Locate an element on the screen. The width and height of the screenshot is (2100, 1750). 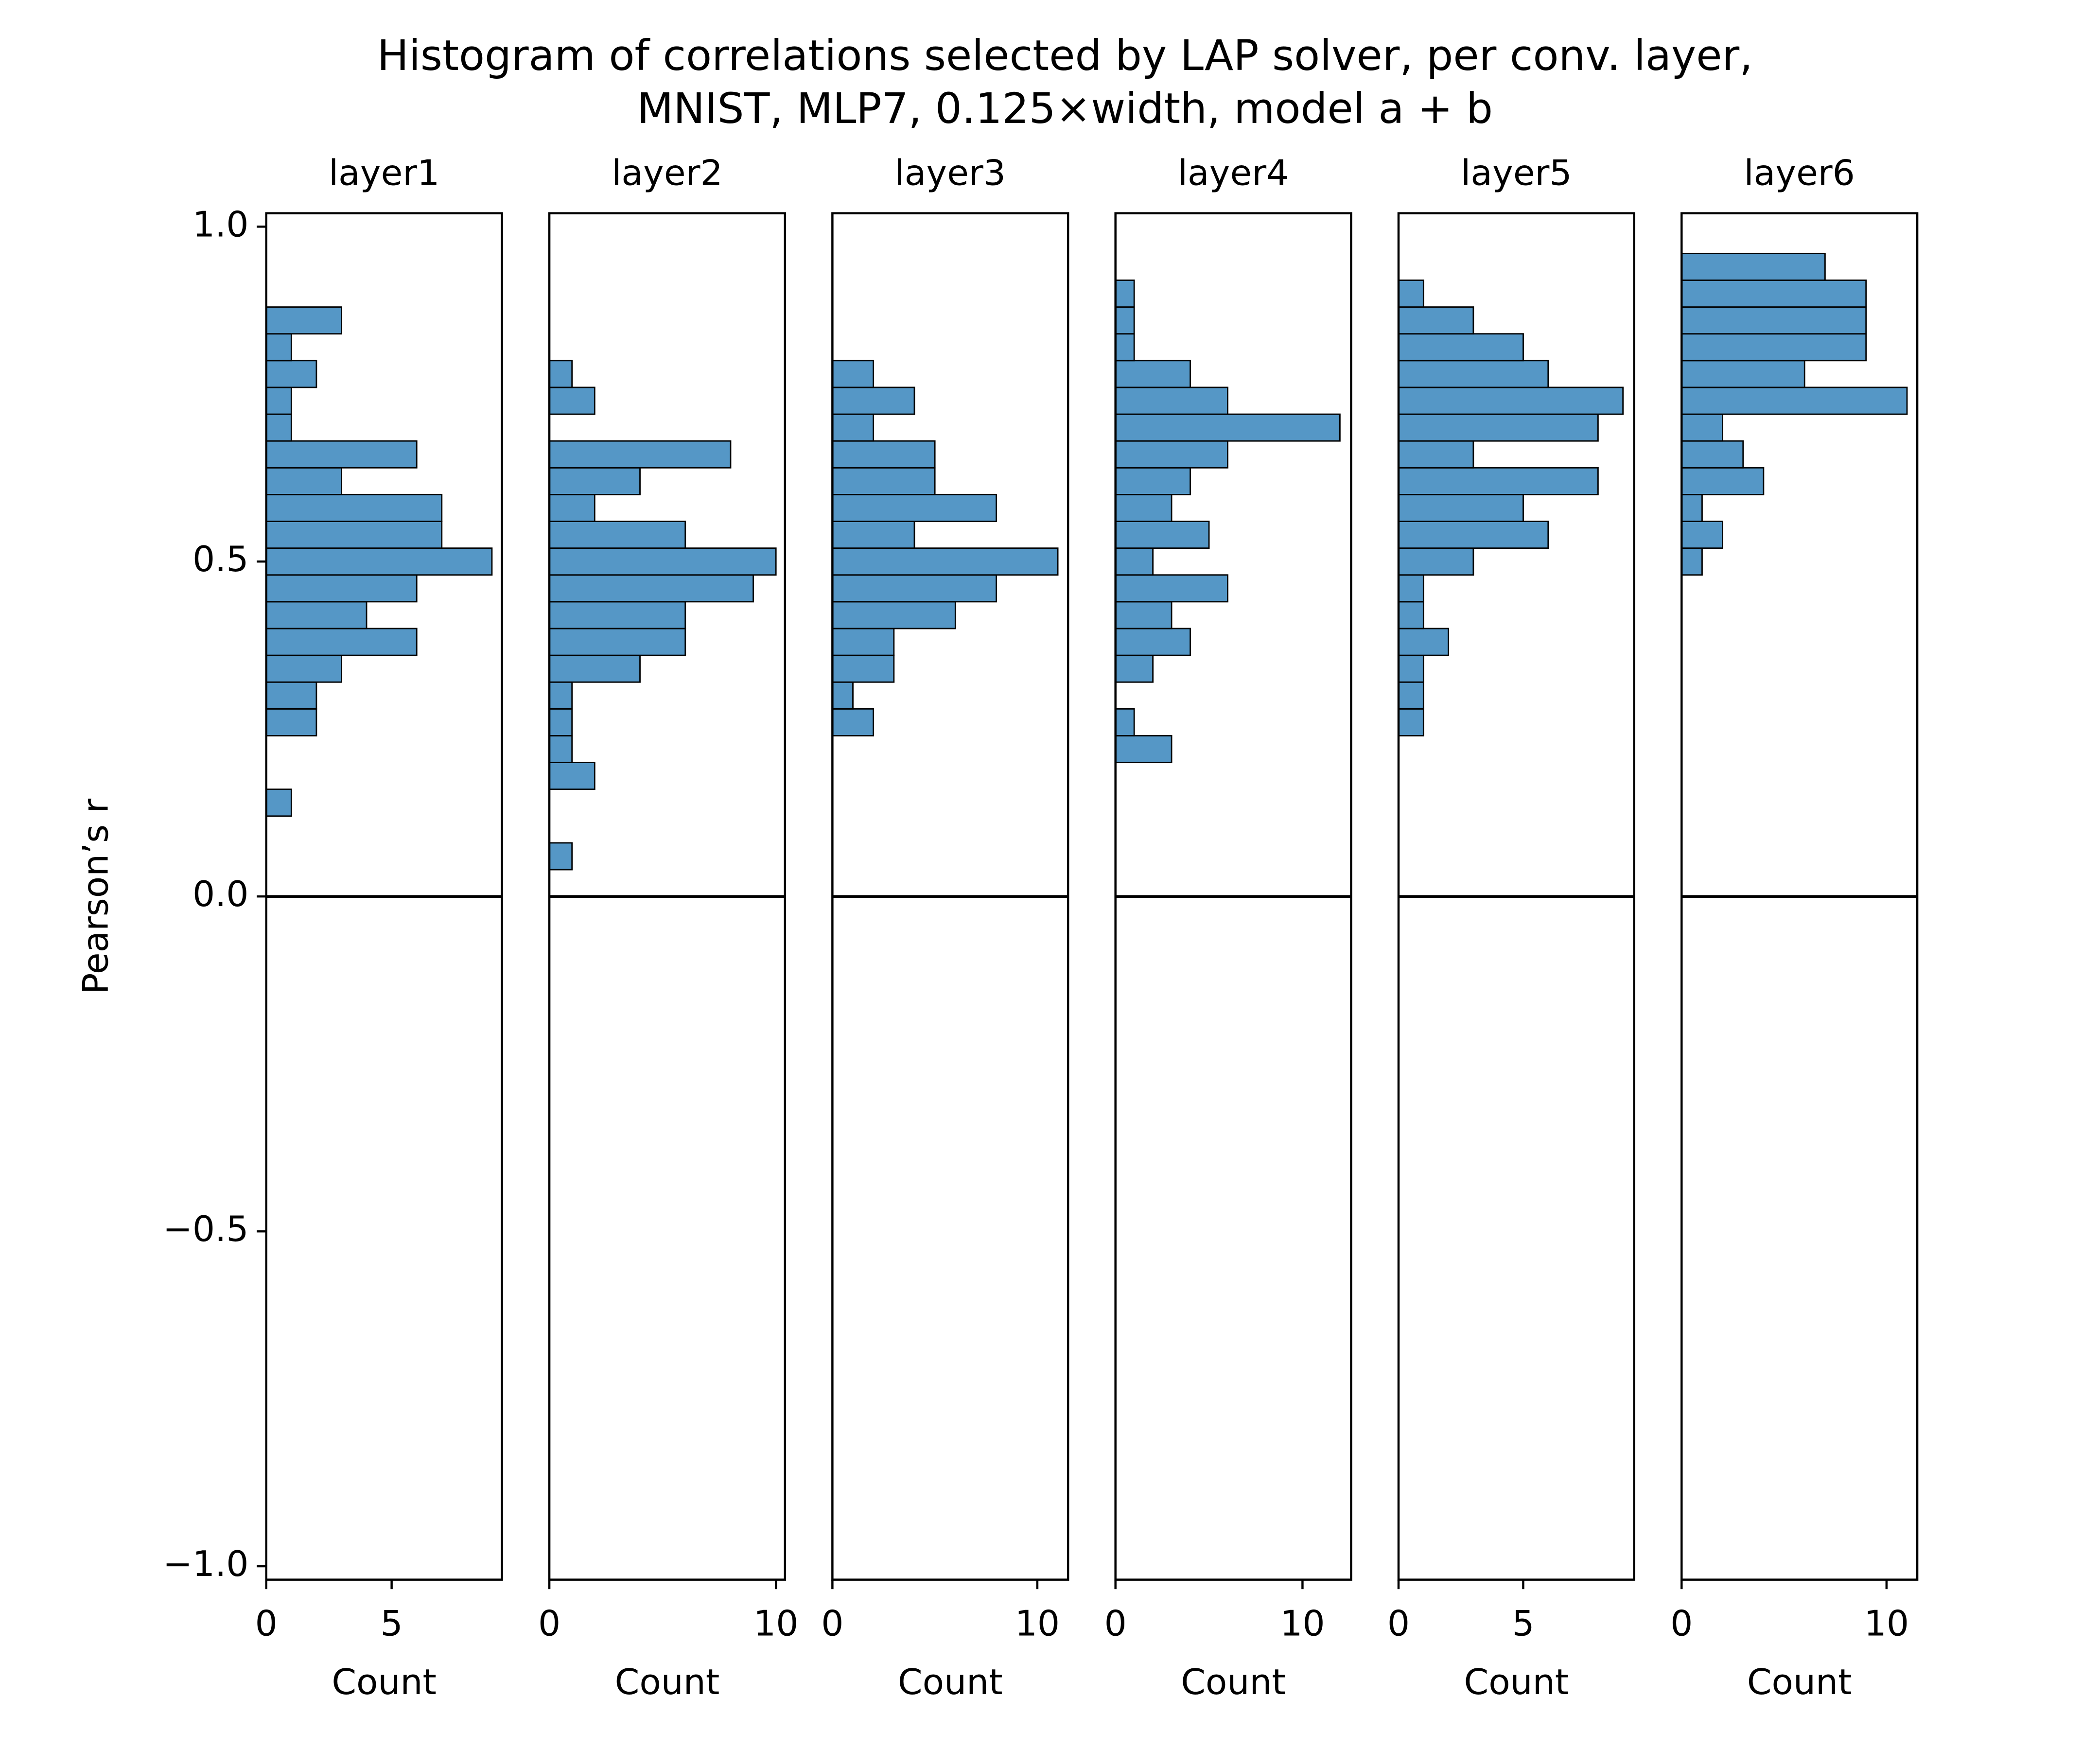
figure-title: MNIST, MLP7, 0.125×width, model a + b is located at coordinates (1065, 109).